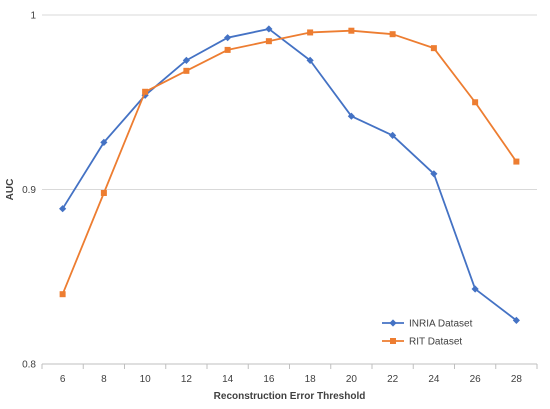  What do you see at coordinates (427, 333) in the screenshot?
I see `legend: INRIA Dataset RIT Dataset` at bounding box center [427, 333].